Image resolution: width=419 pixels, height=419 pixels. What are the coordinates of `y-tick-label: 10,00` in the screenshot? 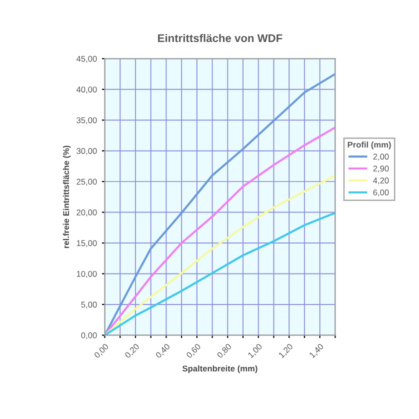 It's located at (86, 274).